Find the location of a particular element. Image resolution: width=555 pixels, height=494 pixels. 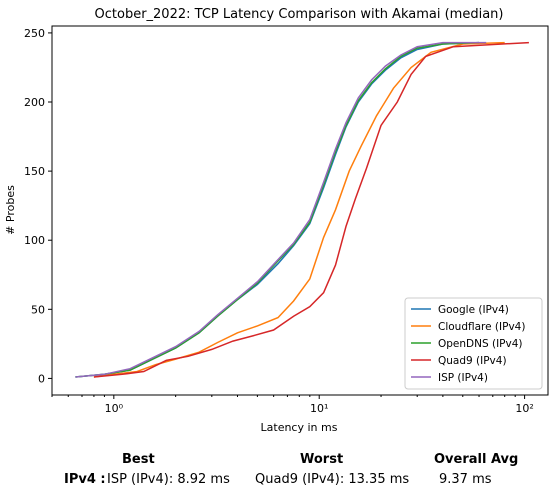

y-tick-label: 200 is located at coordinates (34, 102).